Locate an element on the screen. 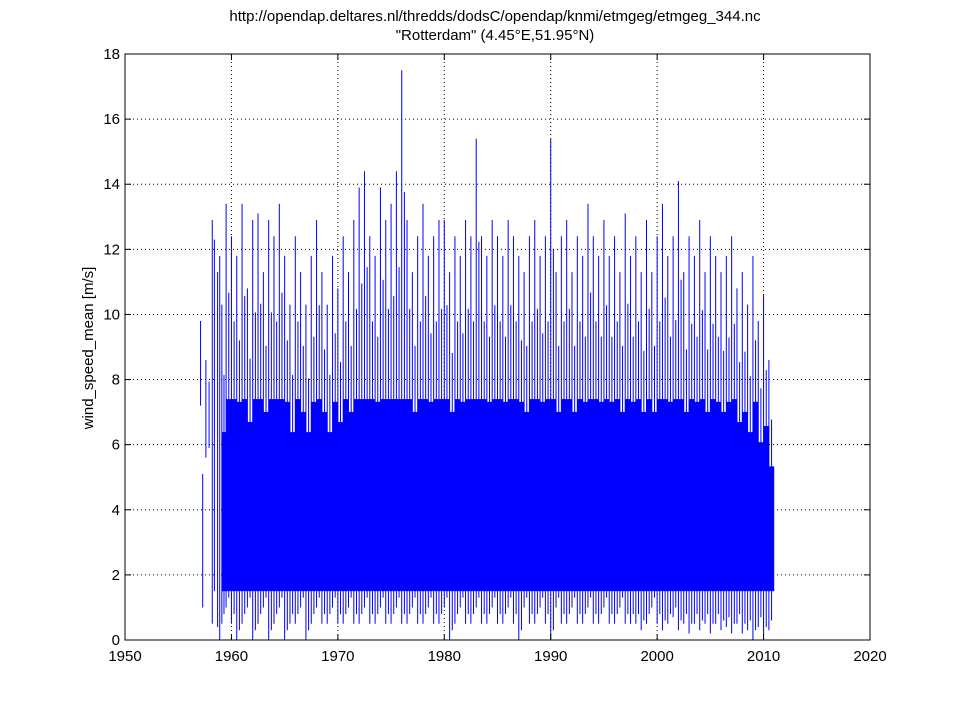 This screenshot has width=961, height=720. x-tick-label: 2010 is located at coordinates (763, 656).